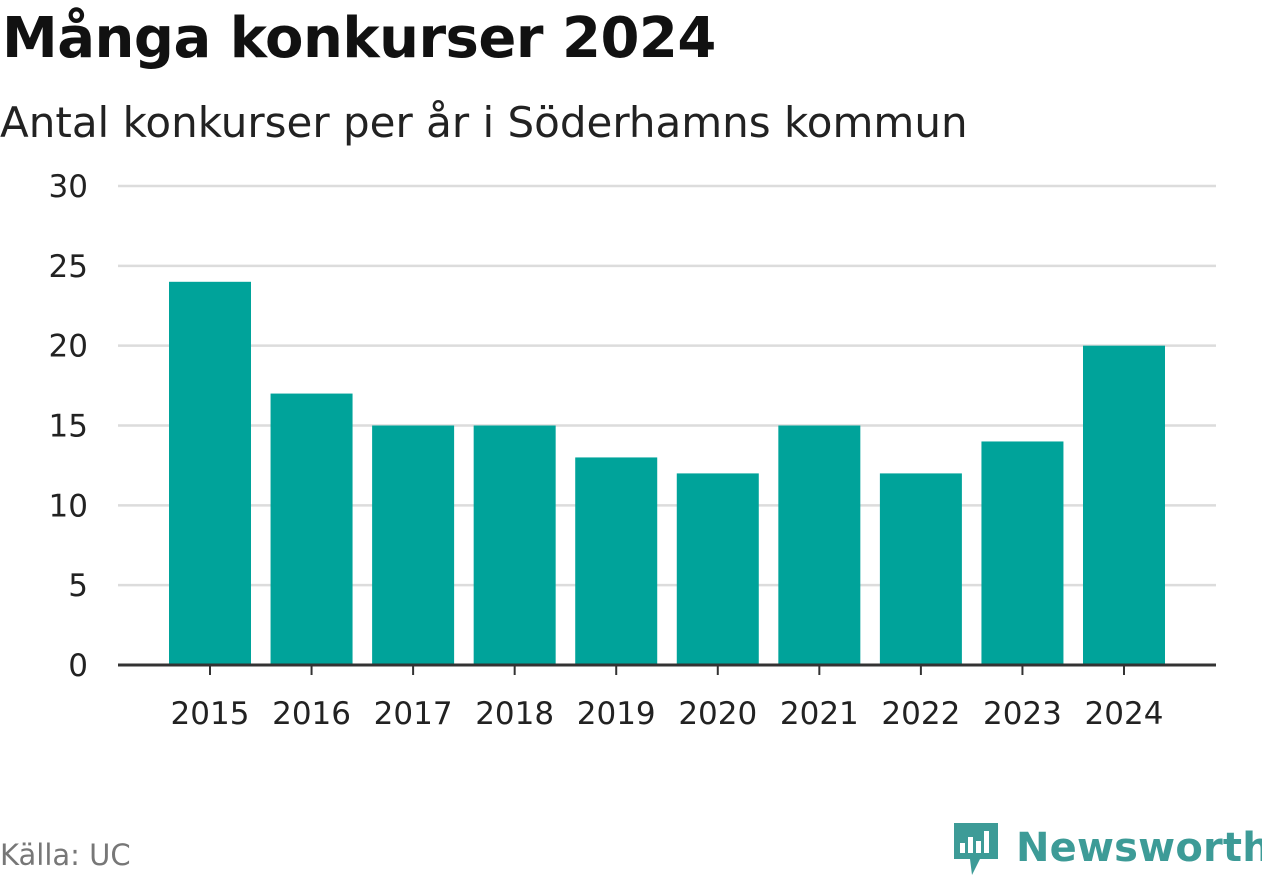 Image resolution: width=1262 pixels, height=879 pixels. What do you see at coordinates (667, 714) in the screenshot?
I see `x-tick-labels: 2015 2016 2017 2018 2019 2020 2021 2022 2023 2024` at bounding box center [667, 714].